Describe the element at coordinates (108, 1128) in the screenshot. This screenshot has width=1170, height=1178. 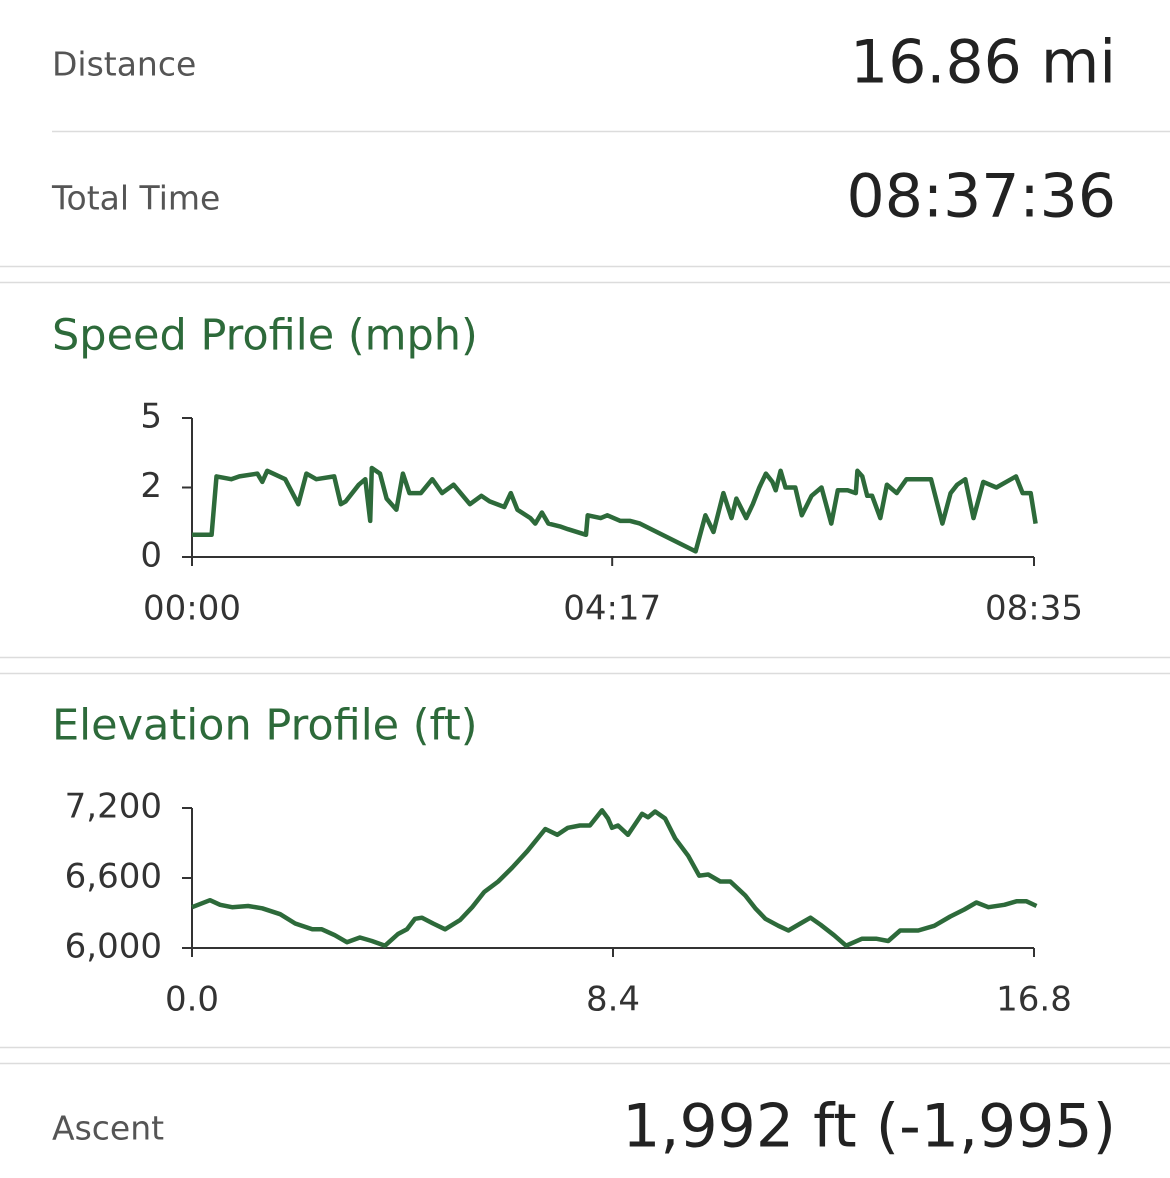
I see `stat-label: Ascent` at that location.